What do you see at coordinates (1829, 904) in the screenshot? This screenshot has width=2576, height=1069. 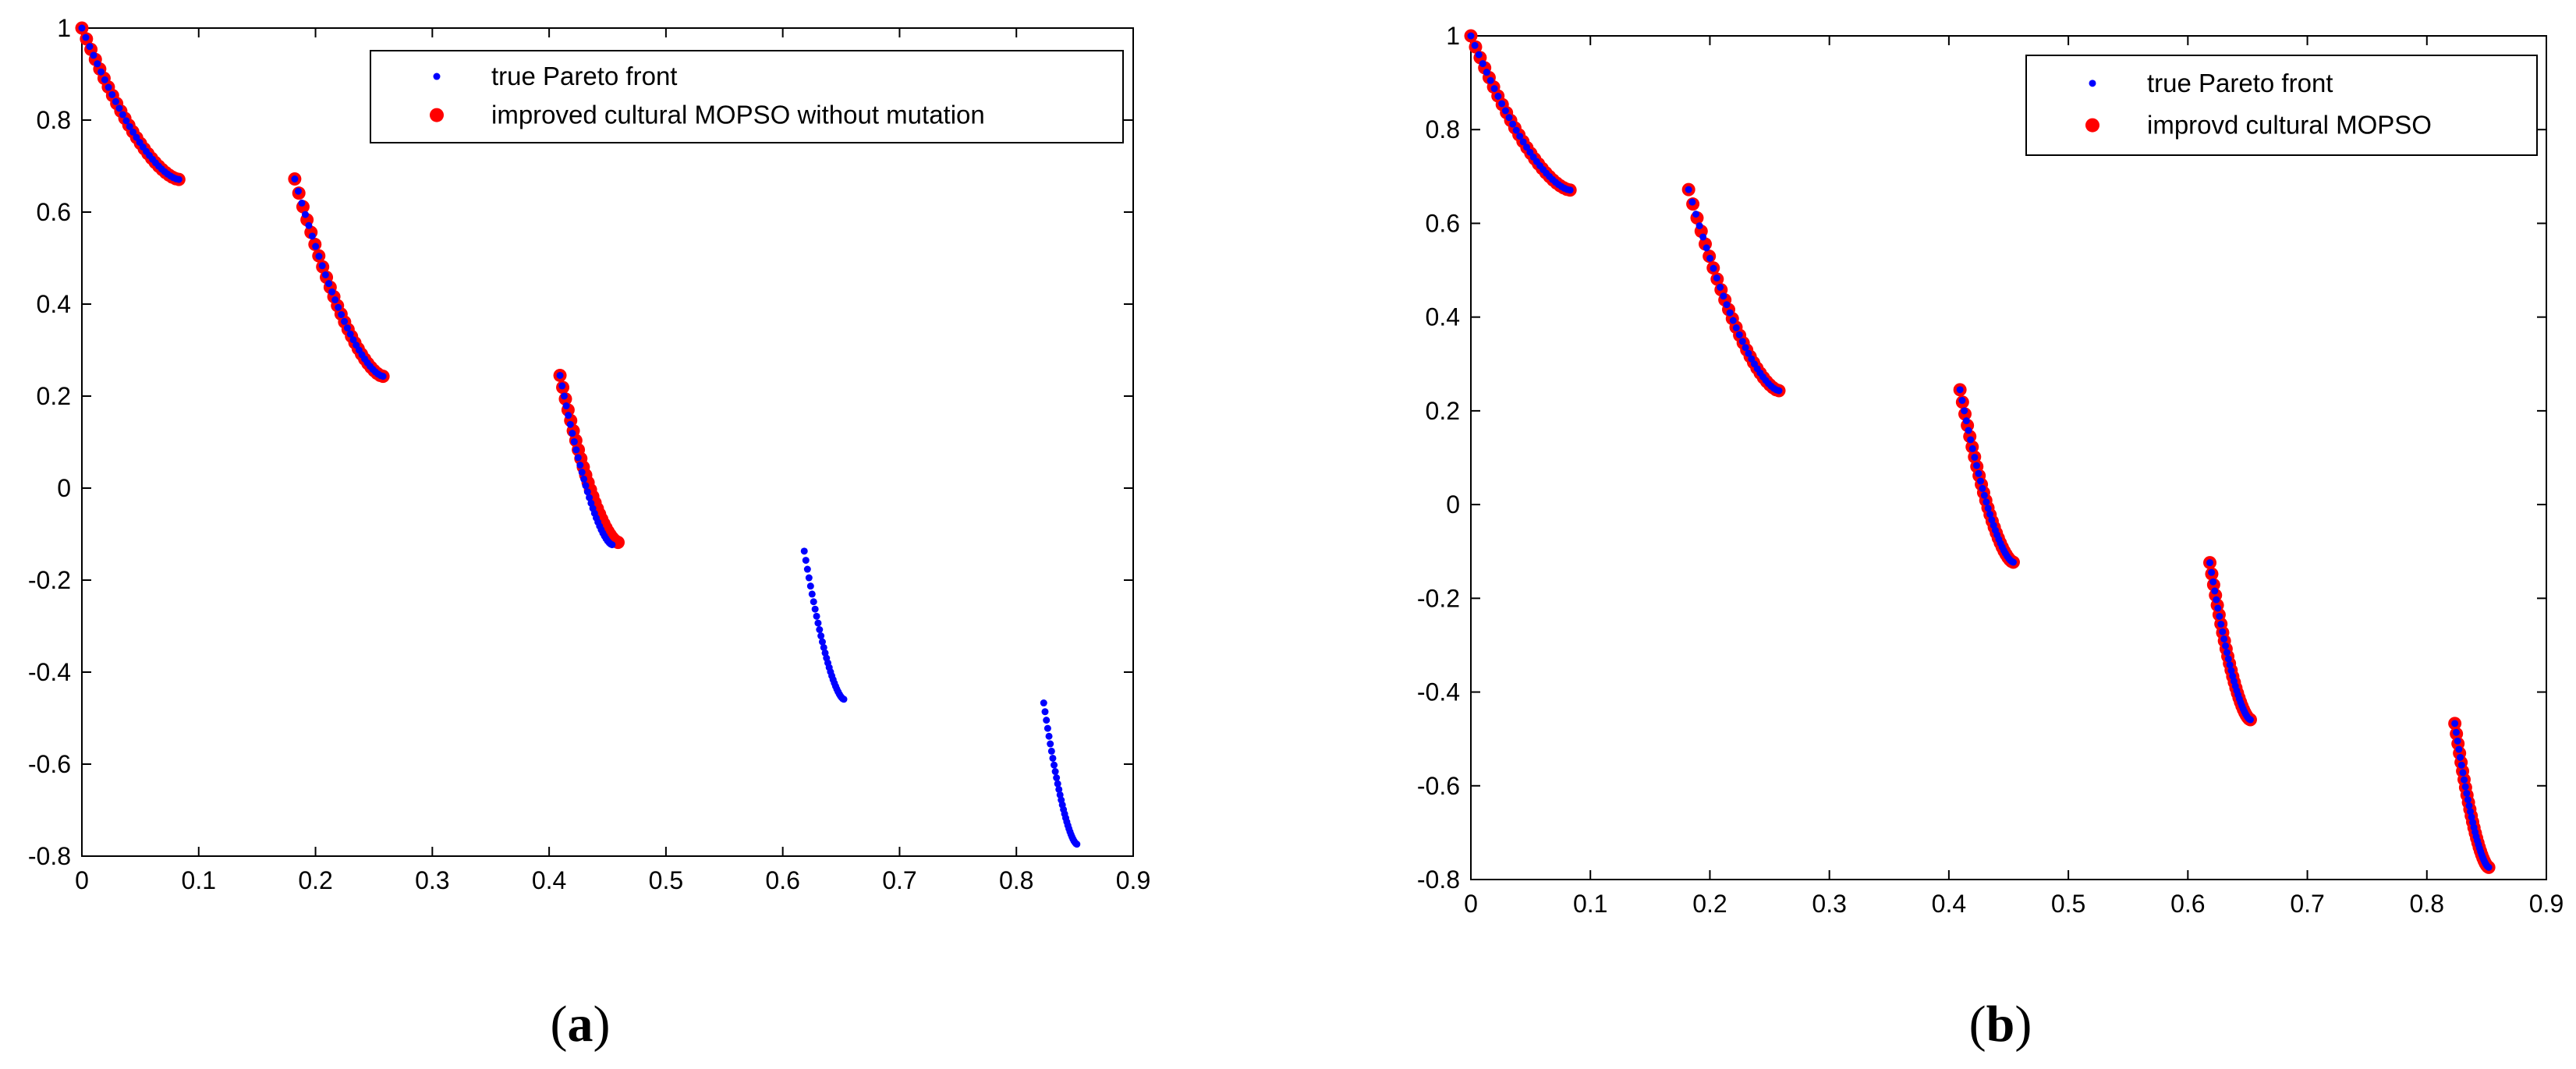 I see `x-tick-label: 0.3` at bounding box center [1829, 904].